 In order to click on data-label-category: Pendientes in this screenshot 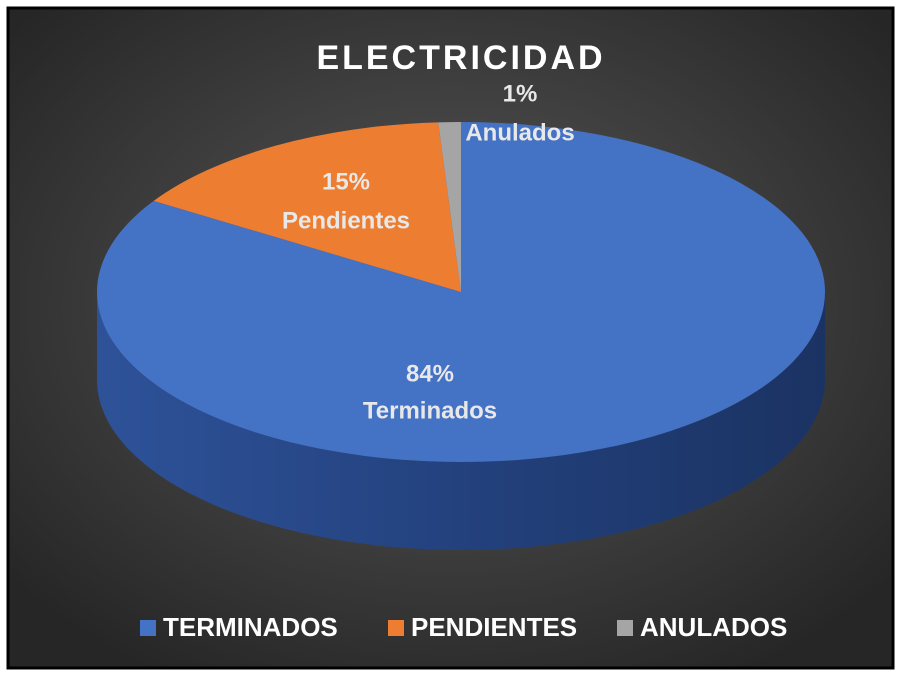, I will do `click(346, 220)`.